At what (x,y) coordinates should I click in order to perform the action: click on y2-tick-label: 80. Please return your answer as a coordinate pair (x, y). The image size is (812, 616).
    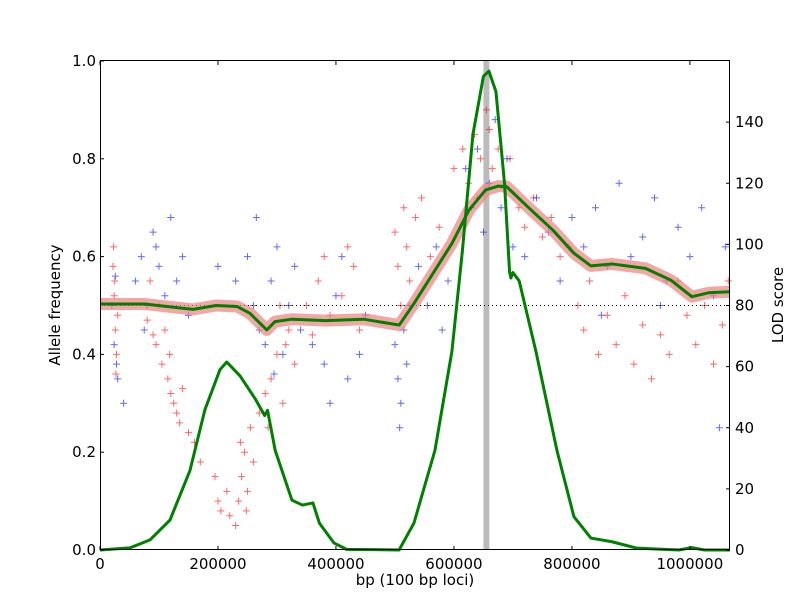
    Looking at the image, I should click on (744, 306).